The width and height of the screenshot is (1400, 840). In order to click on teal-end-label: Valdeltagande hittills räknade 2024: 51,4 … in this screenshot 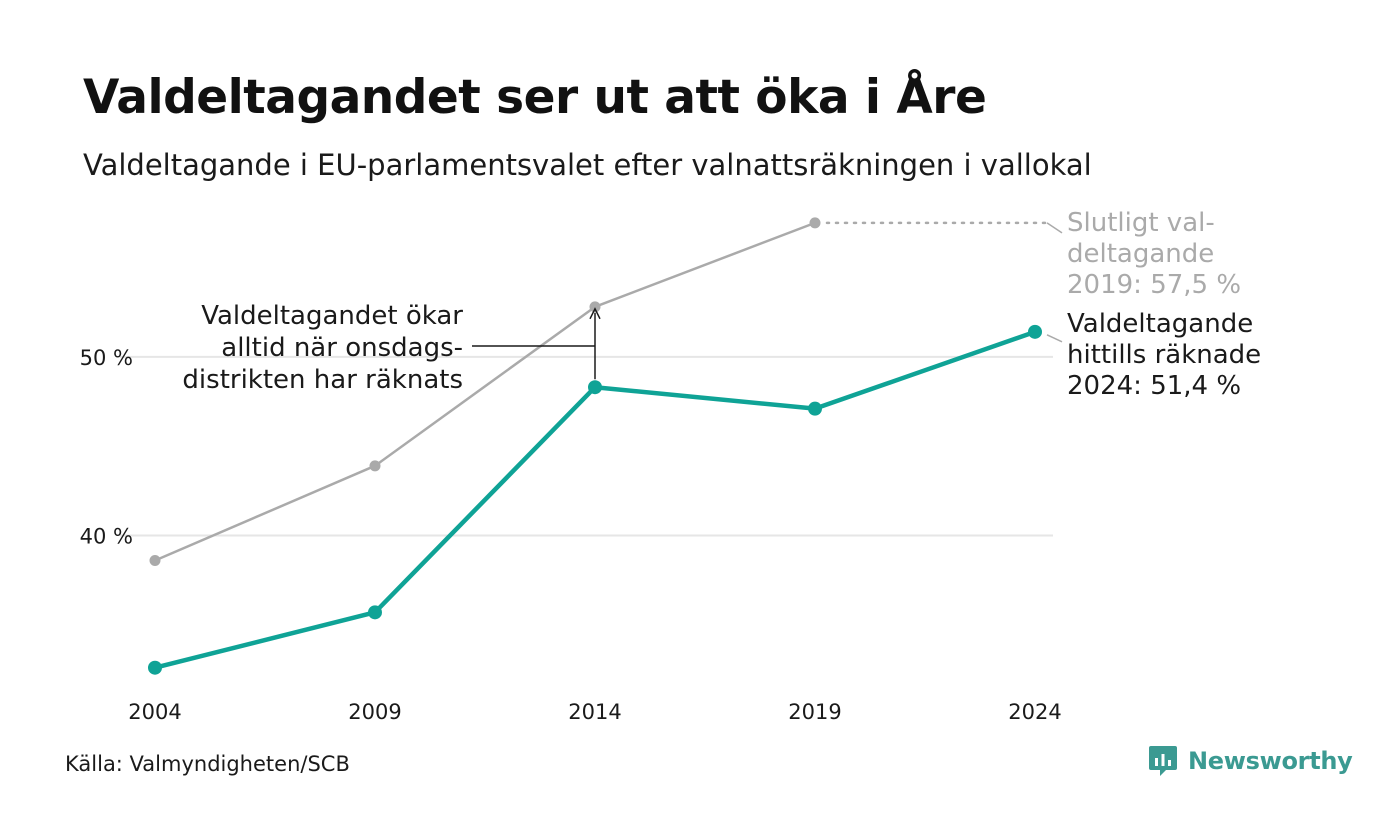, I will do `click(1164, 355)`.